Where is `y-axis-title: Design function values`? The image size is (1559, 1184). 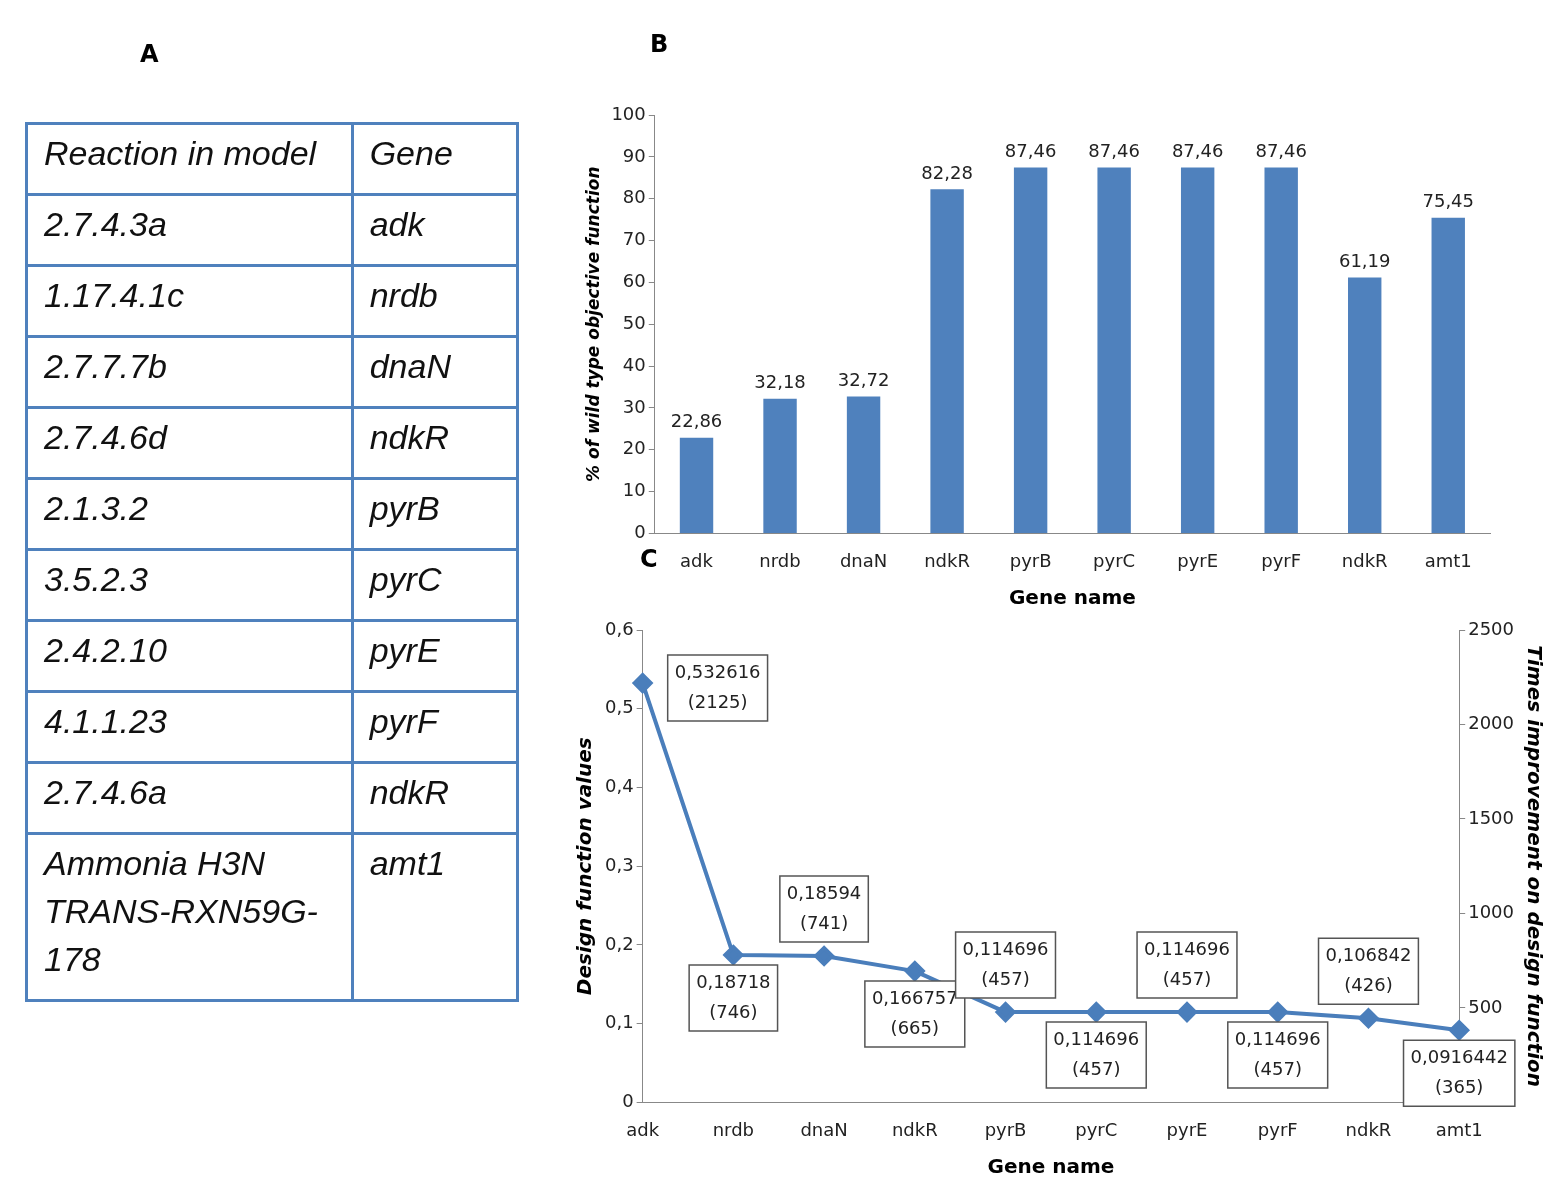
y-axis-title: Design function values is located at coordinates (584, 866).